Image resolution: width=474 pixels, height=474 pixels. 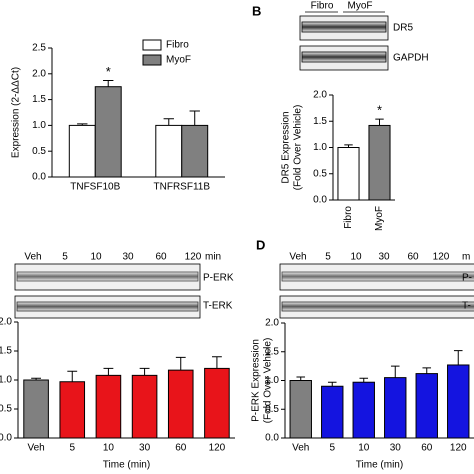 What do you see at coordinates (16, 112) in the screenshot?
I see `y-axis-label: Expression (2-ΔΔCt)` at bounding box center [16, 112].